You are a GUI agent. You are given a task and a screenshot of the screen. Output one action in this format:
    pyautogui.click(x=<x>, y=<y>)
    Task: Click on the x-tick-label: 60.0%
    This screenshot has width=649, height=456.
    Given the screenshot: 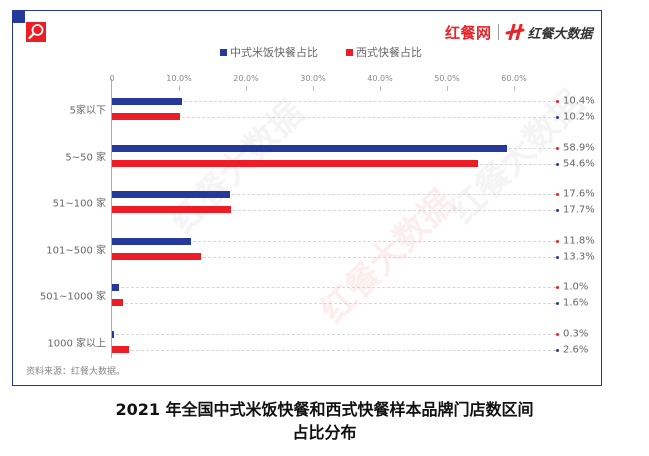 What is the action you would take?
    pyautogui.click(x=514, y=78)
    